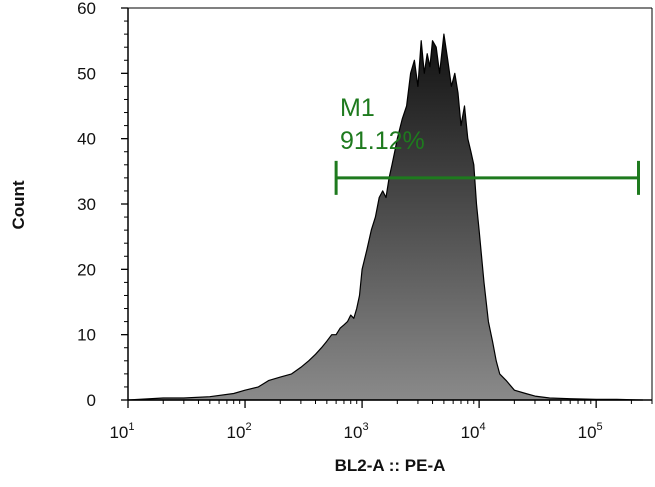  Describe the element at coordinates (590, 431) in the screenshot. I see `x-tick-label: 10⁵` at that location.